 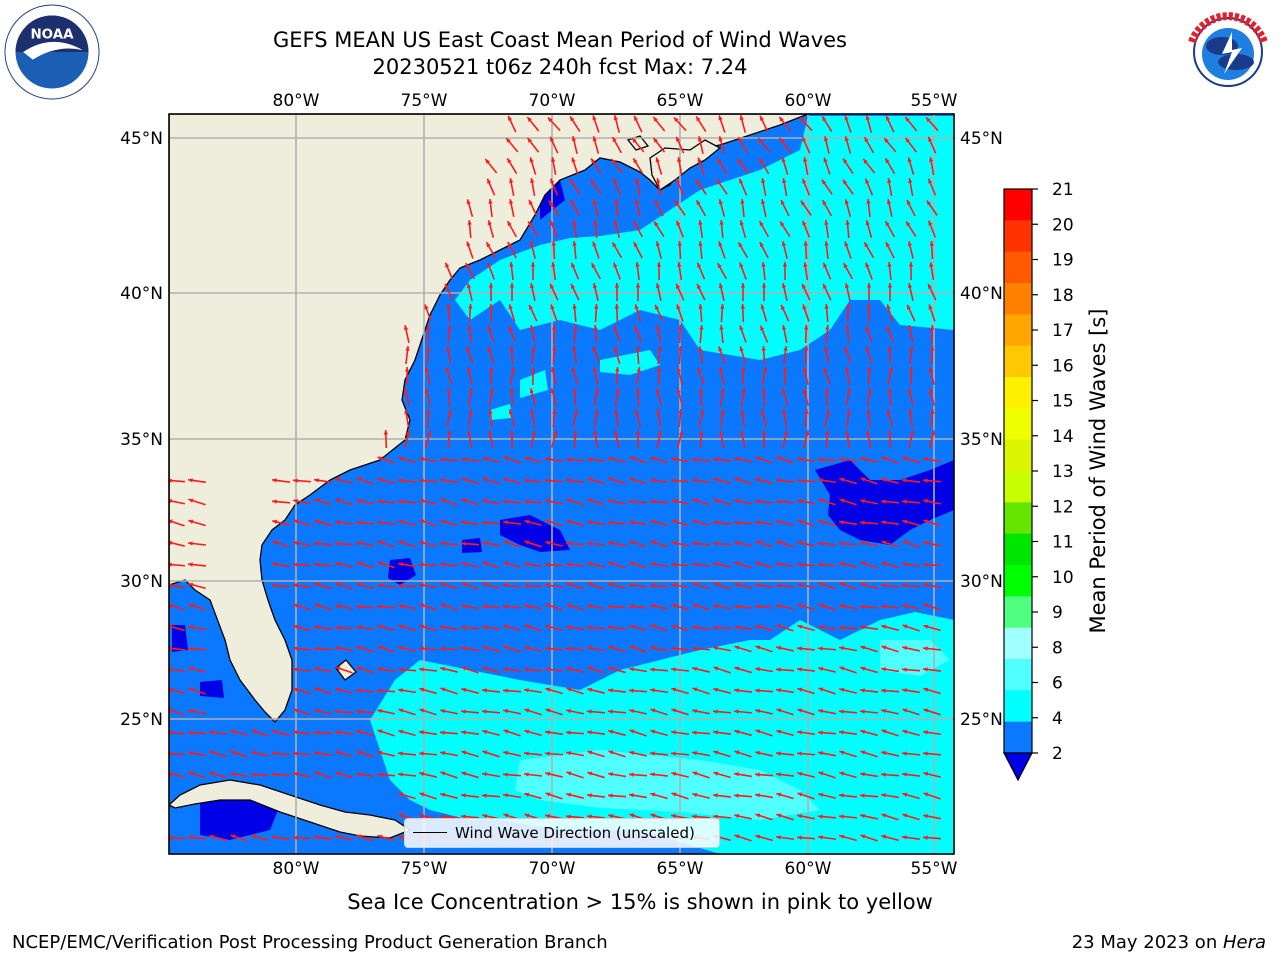 I want to click on footer-machine: Hera, so click(x=1244, y=942).